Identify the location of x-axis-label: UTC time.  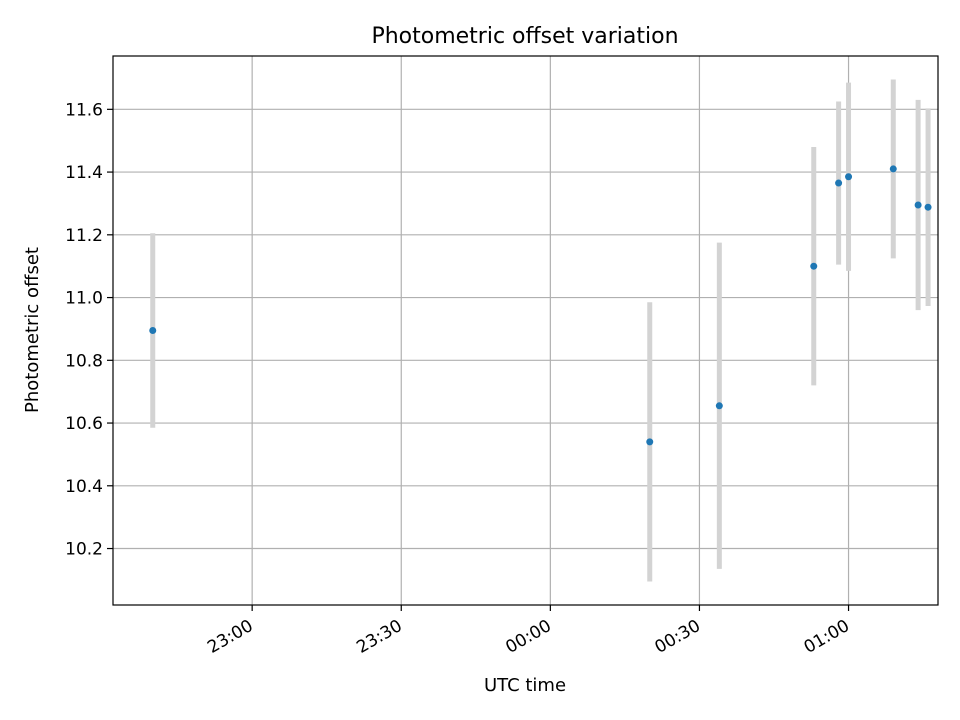
(525, 685).